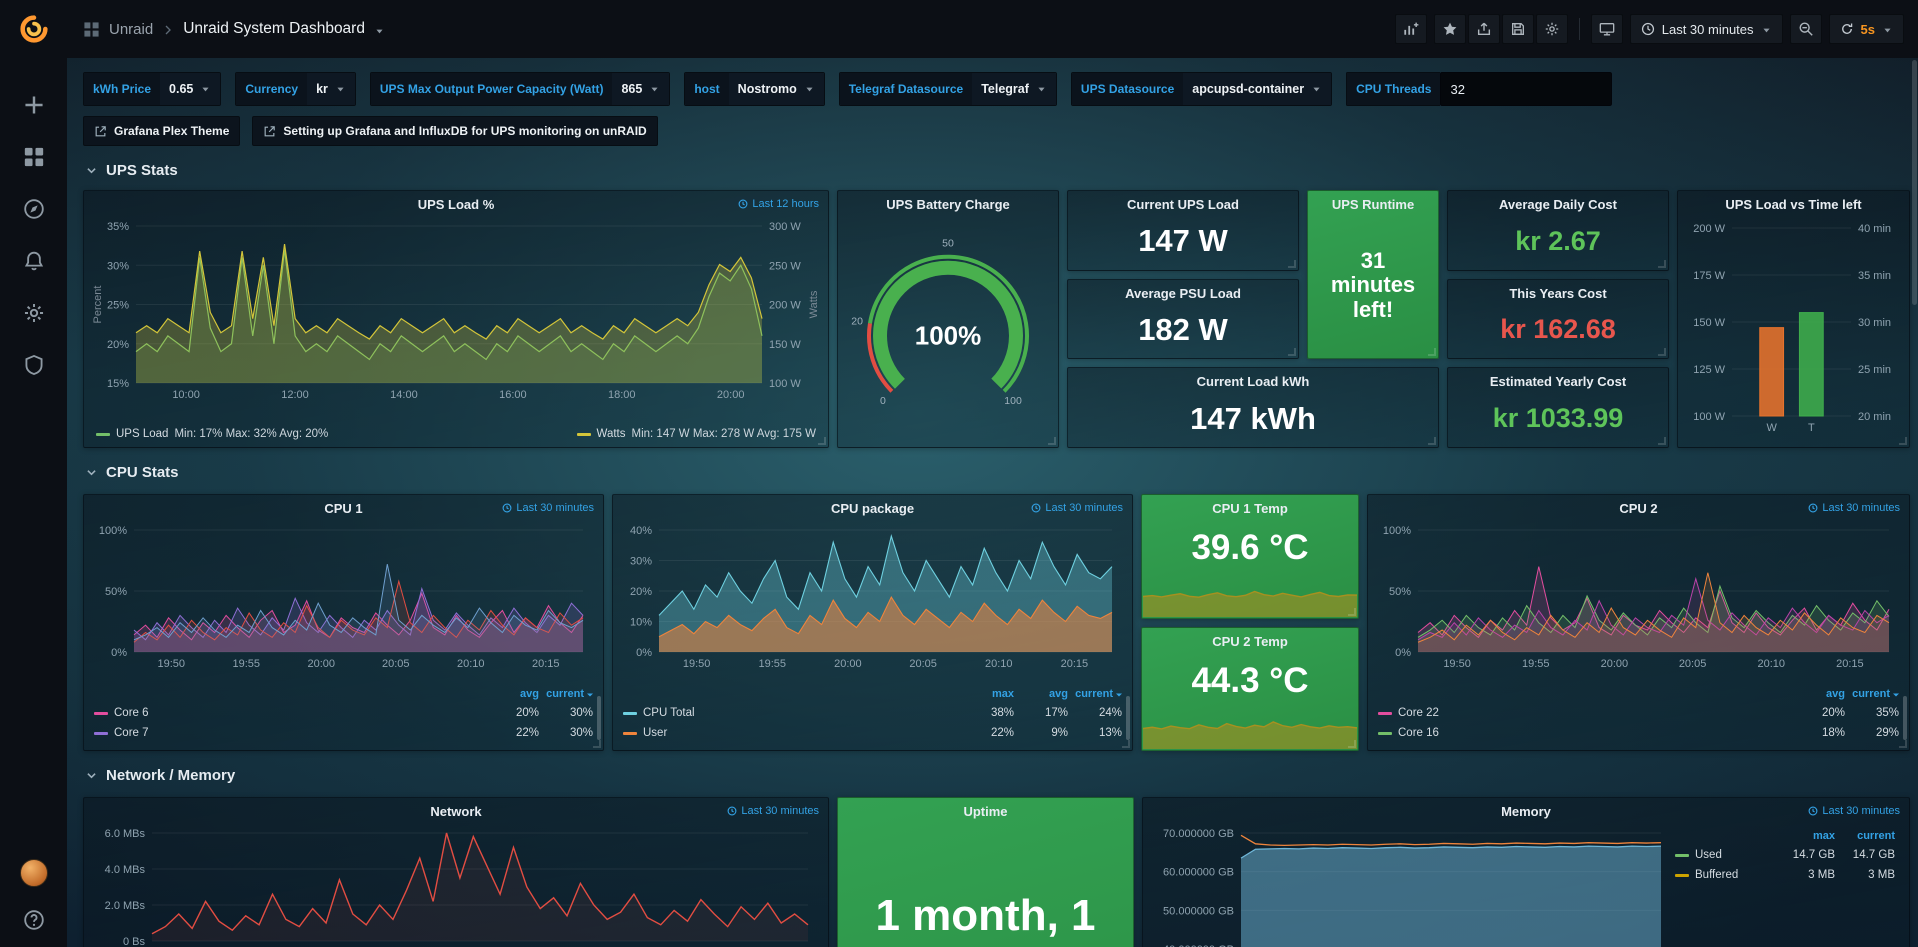 This screenshot has width=1918, height=947. Describe the element at coordinates (996, 470) in the screenshot. I see `section-cpu-stats: CPU Stats` at that location.